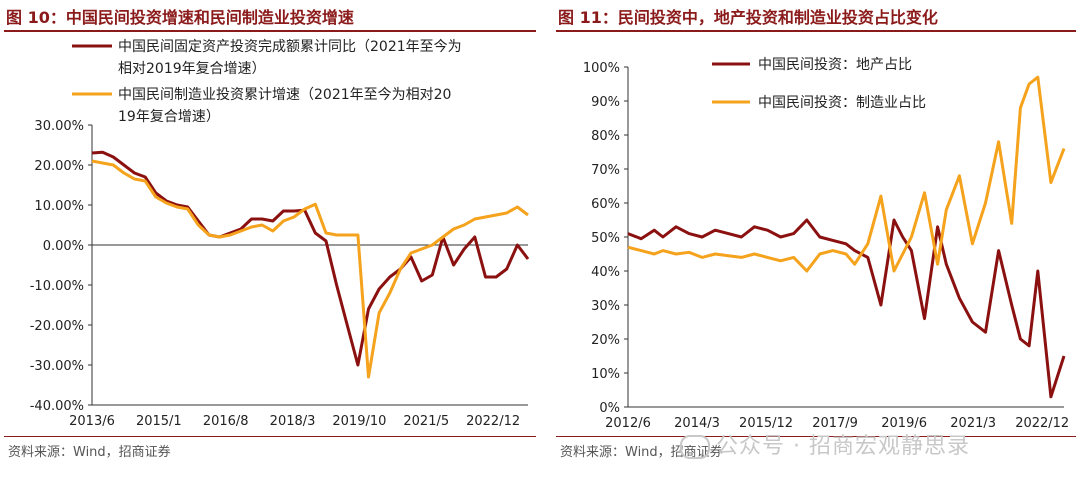 This screenshot has width=1080, height=489. Describe the element at coordinates (180, 17) in the screenshot. I see `chart-title: 图 10：中国民间投资增速和民间制造业投资增速` at that location.